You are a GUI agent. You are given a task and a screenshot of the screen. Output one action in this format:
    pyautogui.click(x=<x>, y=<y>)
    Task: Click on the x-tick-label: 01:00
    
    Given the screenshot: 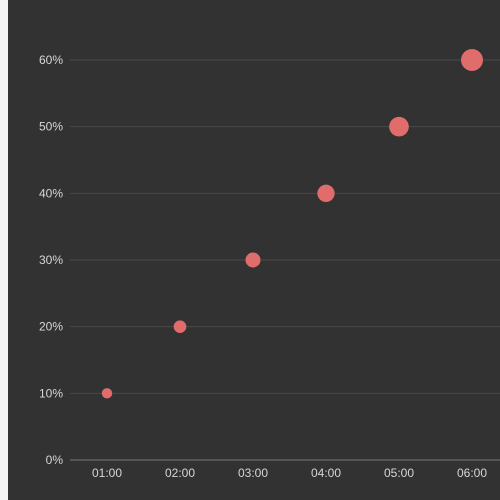 What is the action you would take?
    pyautogui.click(x=107, y=473)
    